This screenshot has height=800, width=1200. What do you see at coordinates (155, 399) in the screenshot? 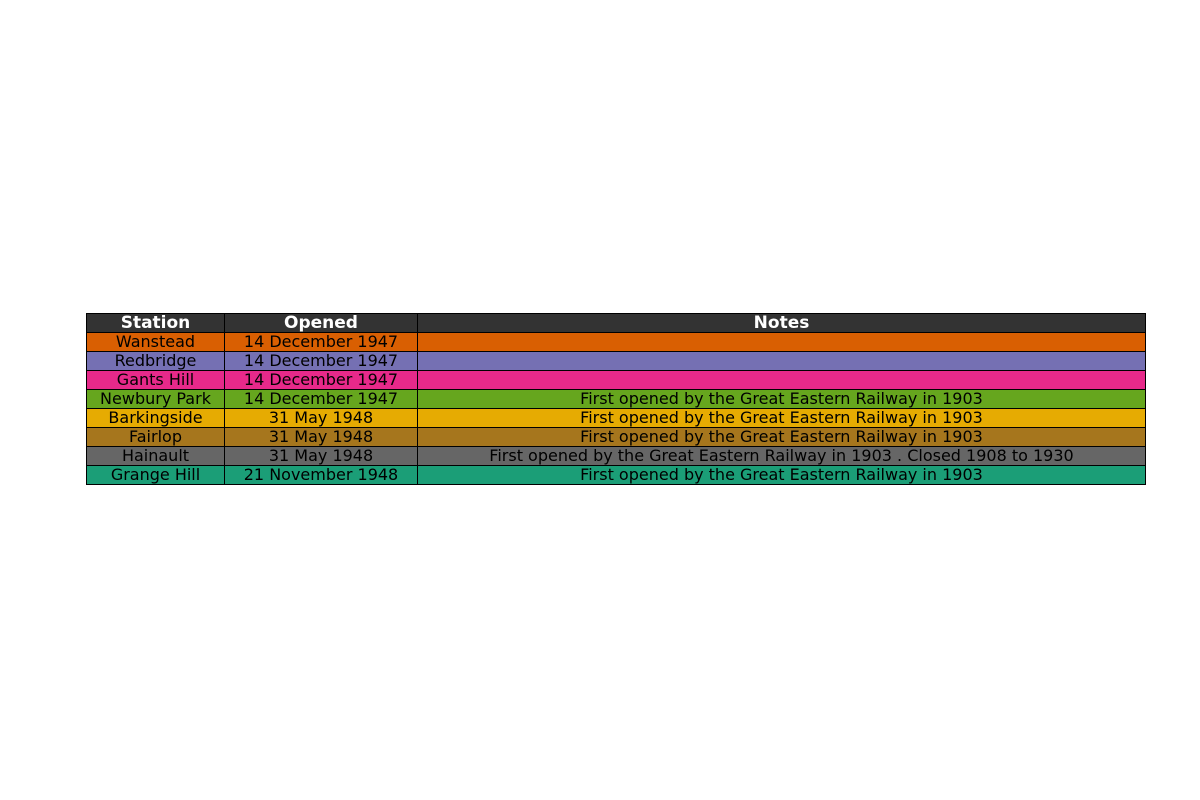
I see `station-cell: Newbury Park` at bounding box center [155, 399].